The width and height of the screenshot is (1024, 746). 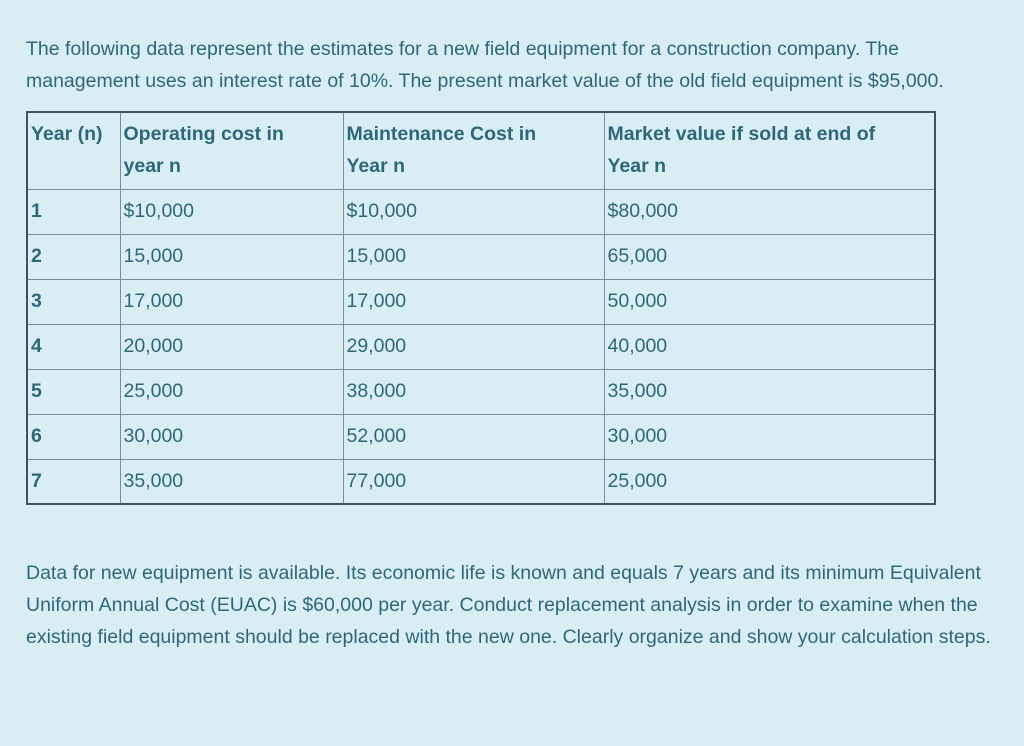 I want to click on year-cell: 5, so click(x=73, y=391).